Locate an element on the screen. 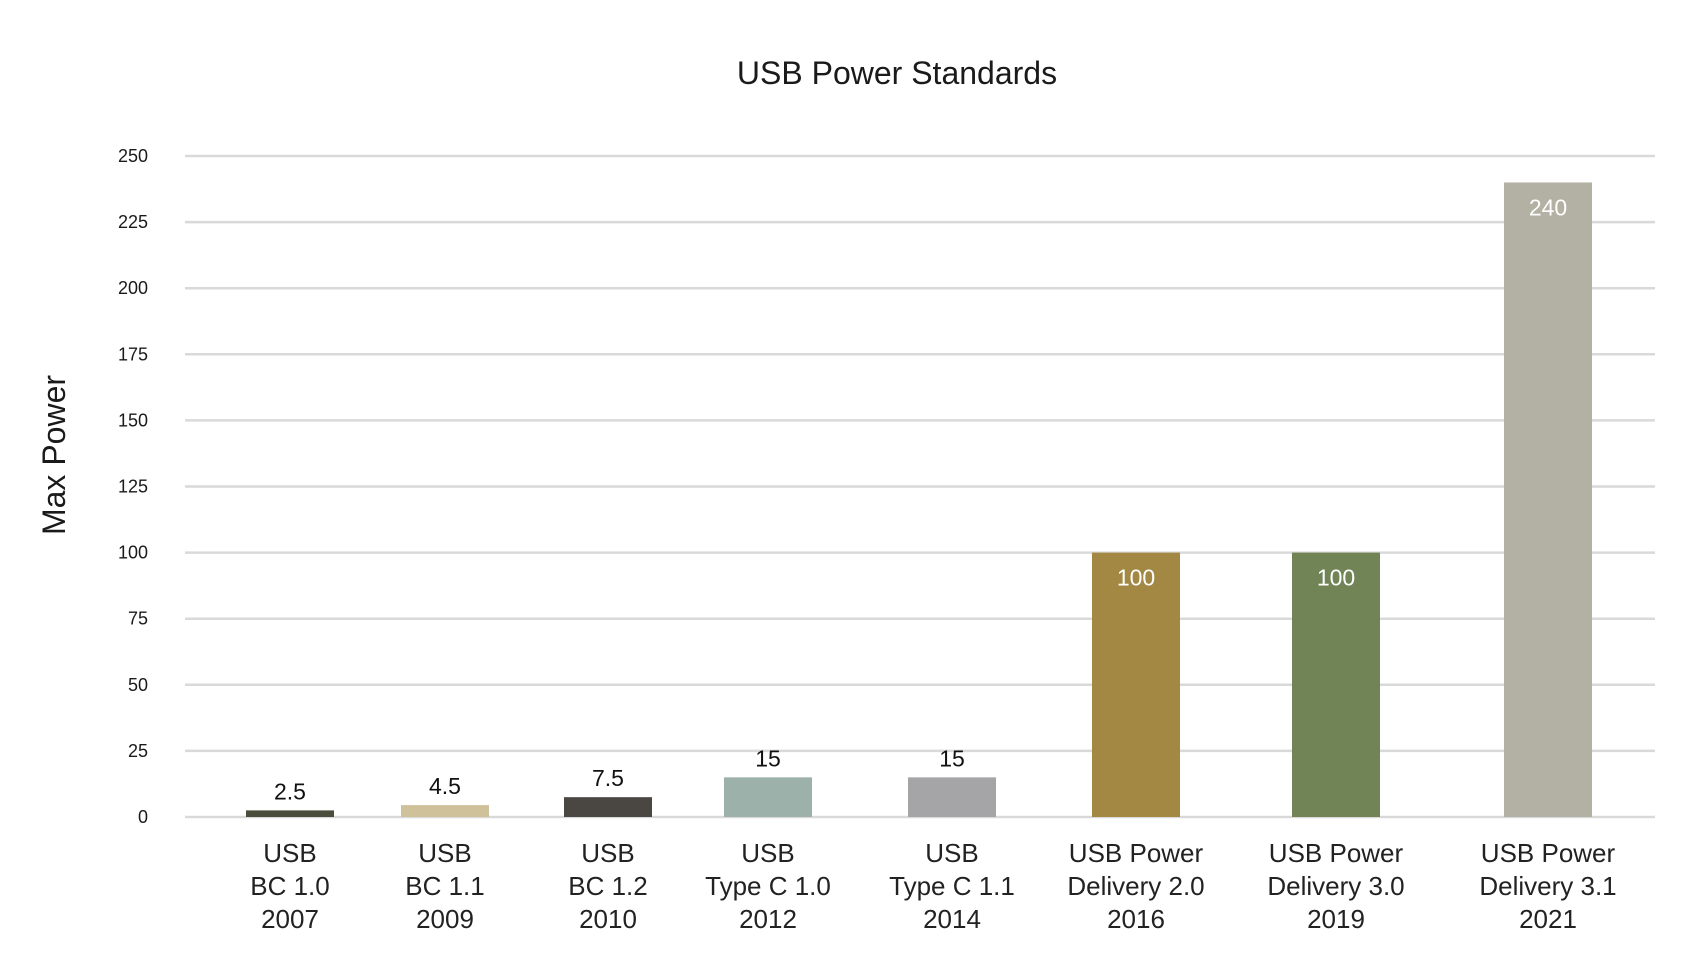 The width and height of the screenshot is (1694, 978). y-axis-label: Max Power is located at coordinates (54, 455).